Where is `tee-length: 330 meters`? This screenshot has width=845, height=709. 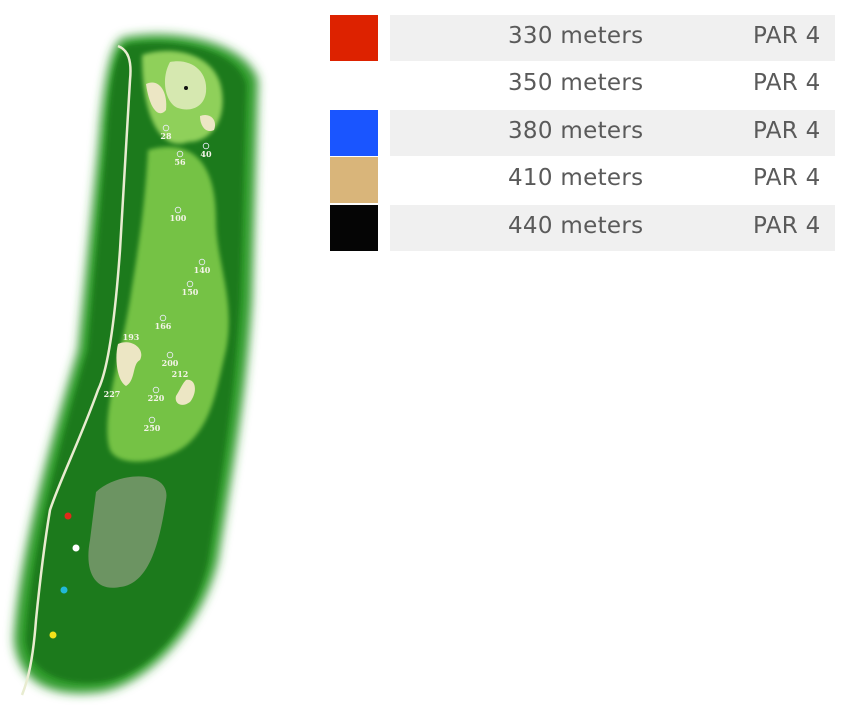 tee-length: 330 meters is located at coordinates (576, 36).